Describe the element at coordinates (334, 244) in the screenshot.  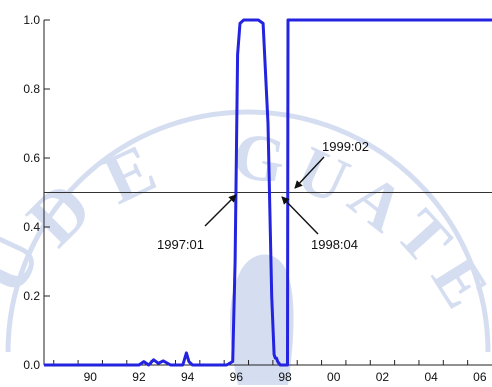
I see `annotation-label-1998-04: 1998:04` at that location.